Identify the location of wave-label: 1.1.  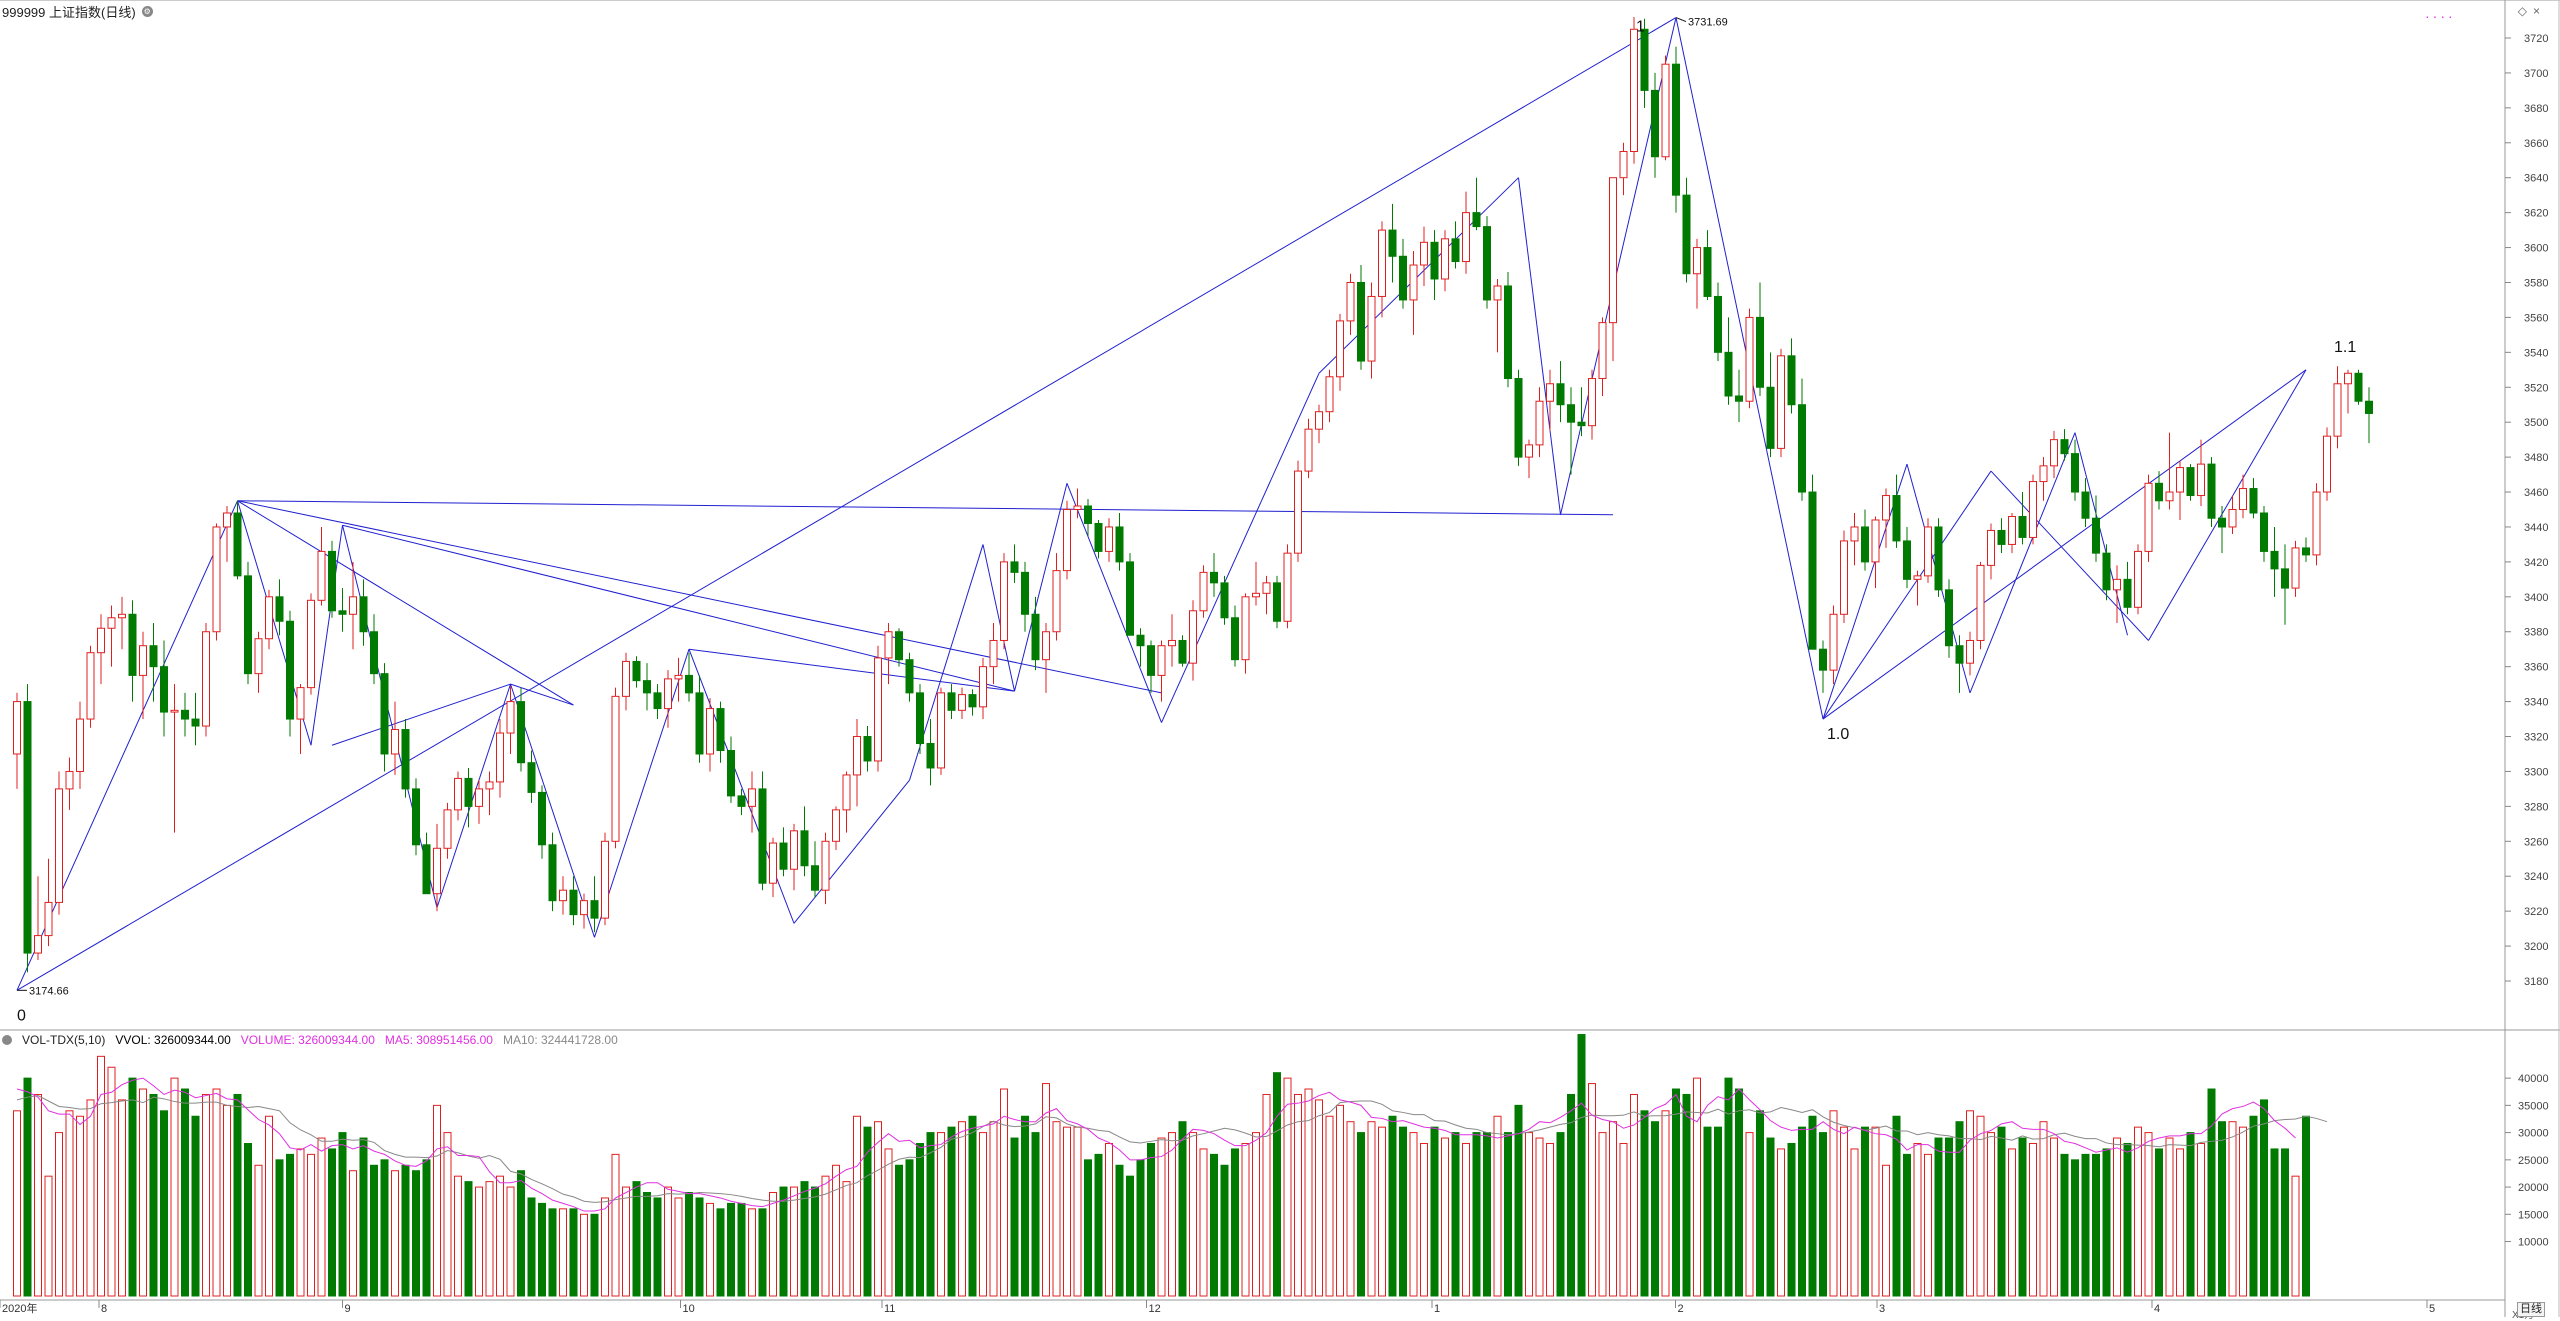
(2345, 347).